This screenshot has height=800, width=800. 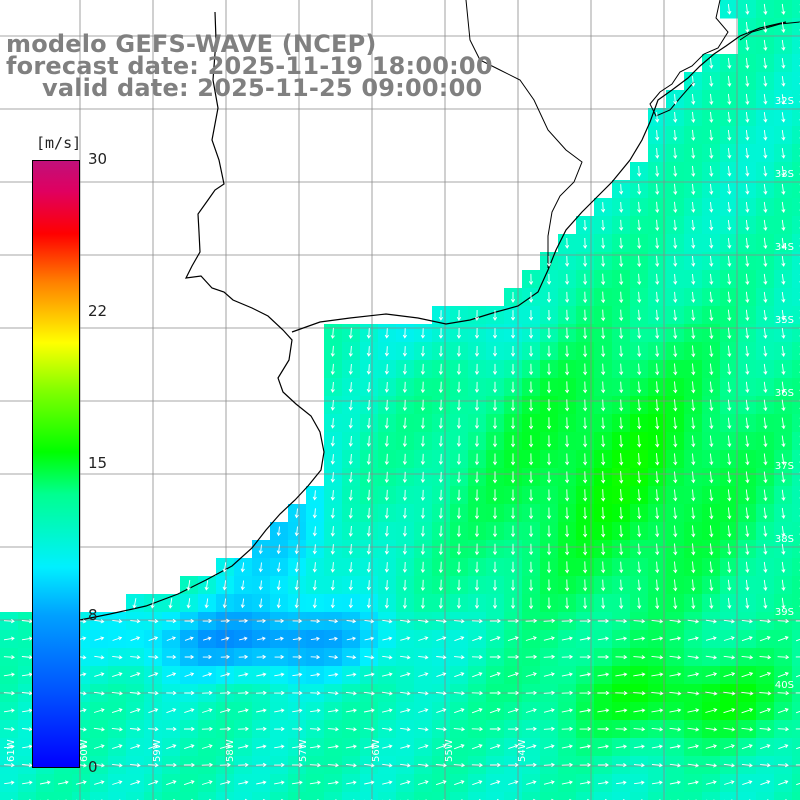 What do you see at coordinates (84, 750) in the screenshot?
I see `longitude-label: 60W` at bounding box center [84, 750].